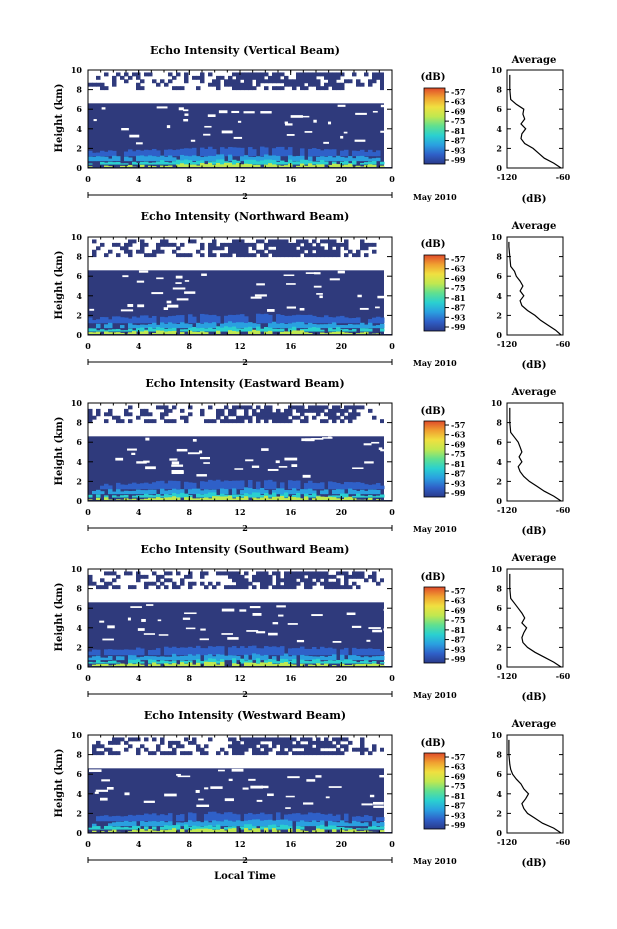 The height and width of the screenshot is (929, 617). Describe the element at coordinates (458, 454) in the screenshot. I see `colorbar-tick-label: -75` at that location.